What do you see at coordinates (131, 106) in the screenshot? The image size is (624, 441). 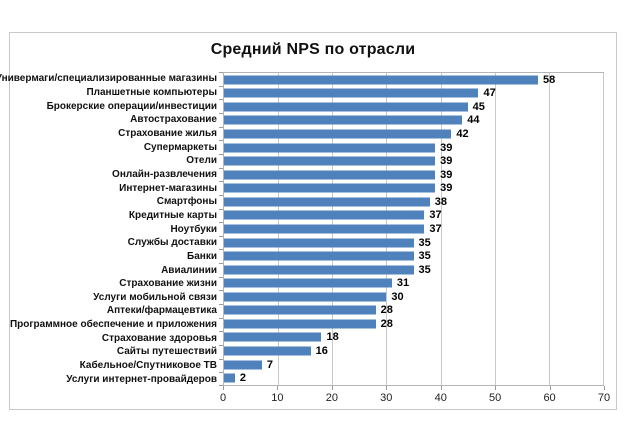 I see `category-label: Брокерские операции/инвестиции` at bounding box center [131, 106].